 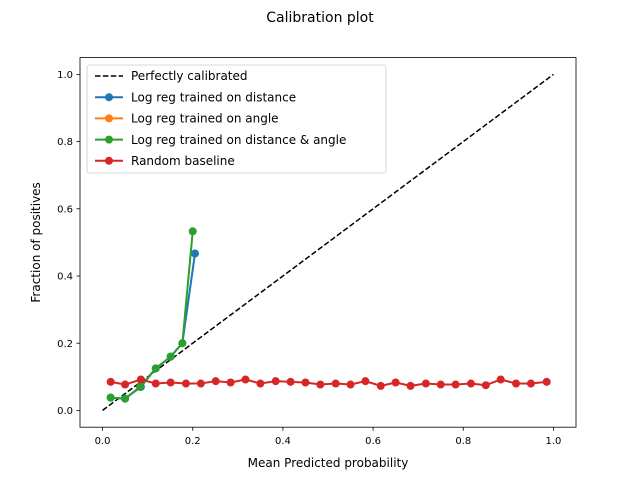 I want to click on y-axis-ticks: 0.0 0.2 0.4 0.6 0.8 1.0, so click(x=68, y=243).